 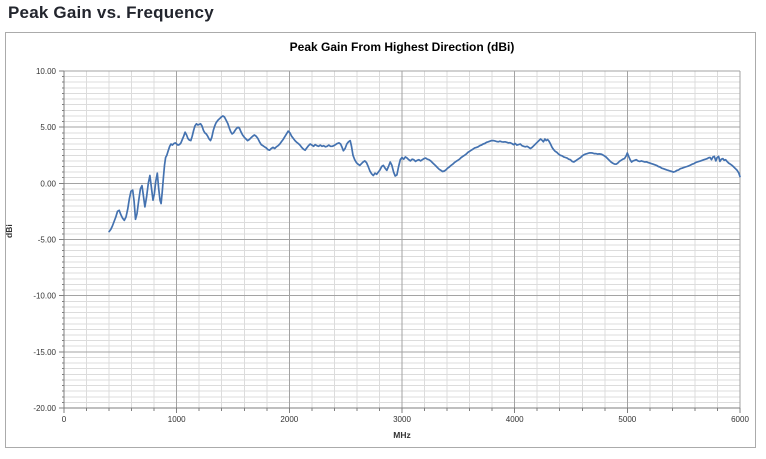 What do you see at coordinates (177, 419) in the screenshot?
I see `x-tick-label: 1000` at bounding box center [177, 419].